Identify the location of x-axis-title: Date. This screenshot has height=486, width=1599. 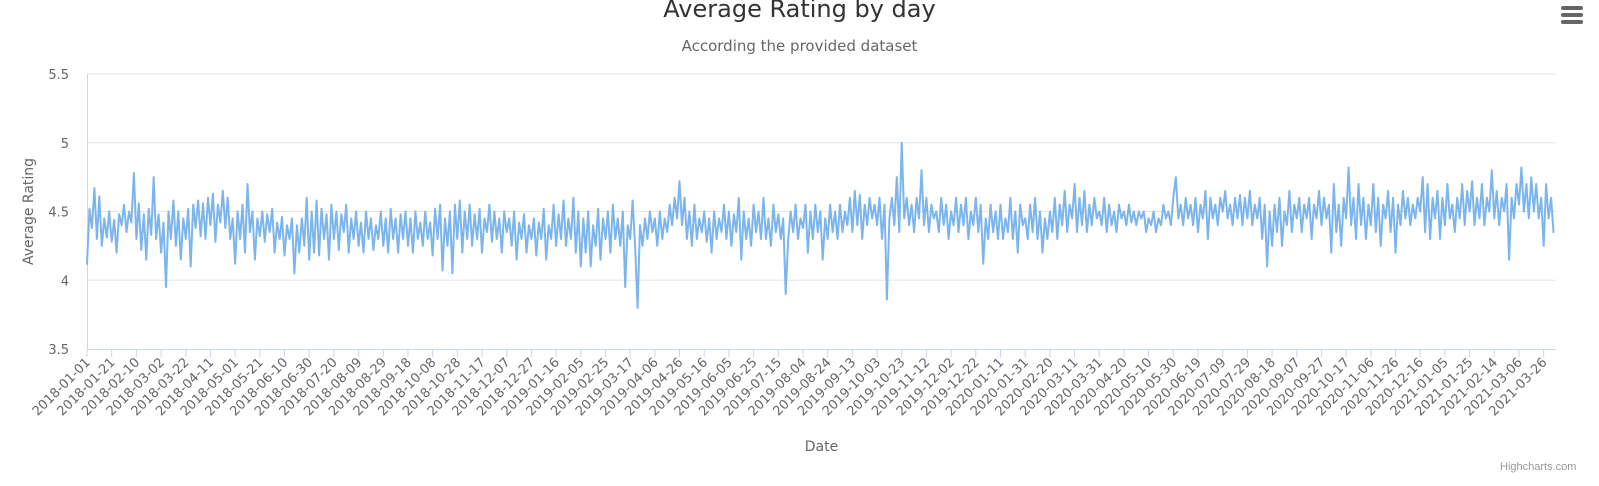
(821, 447).